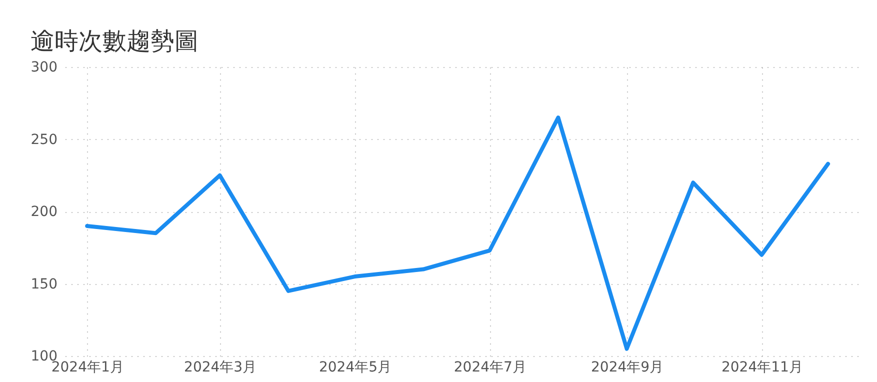  What do you see at coordinates (762, 368) in the screenshot?
I see `x-tick-label: 2024年11月` at bounding box center [762, 368].